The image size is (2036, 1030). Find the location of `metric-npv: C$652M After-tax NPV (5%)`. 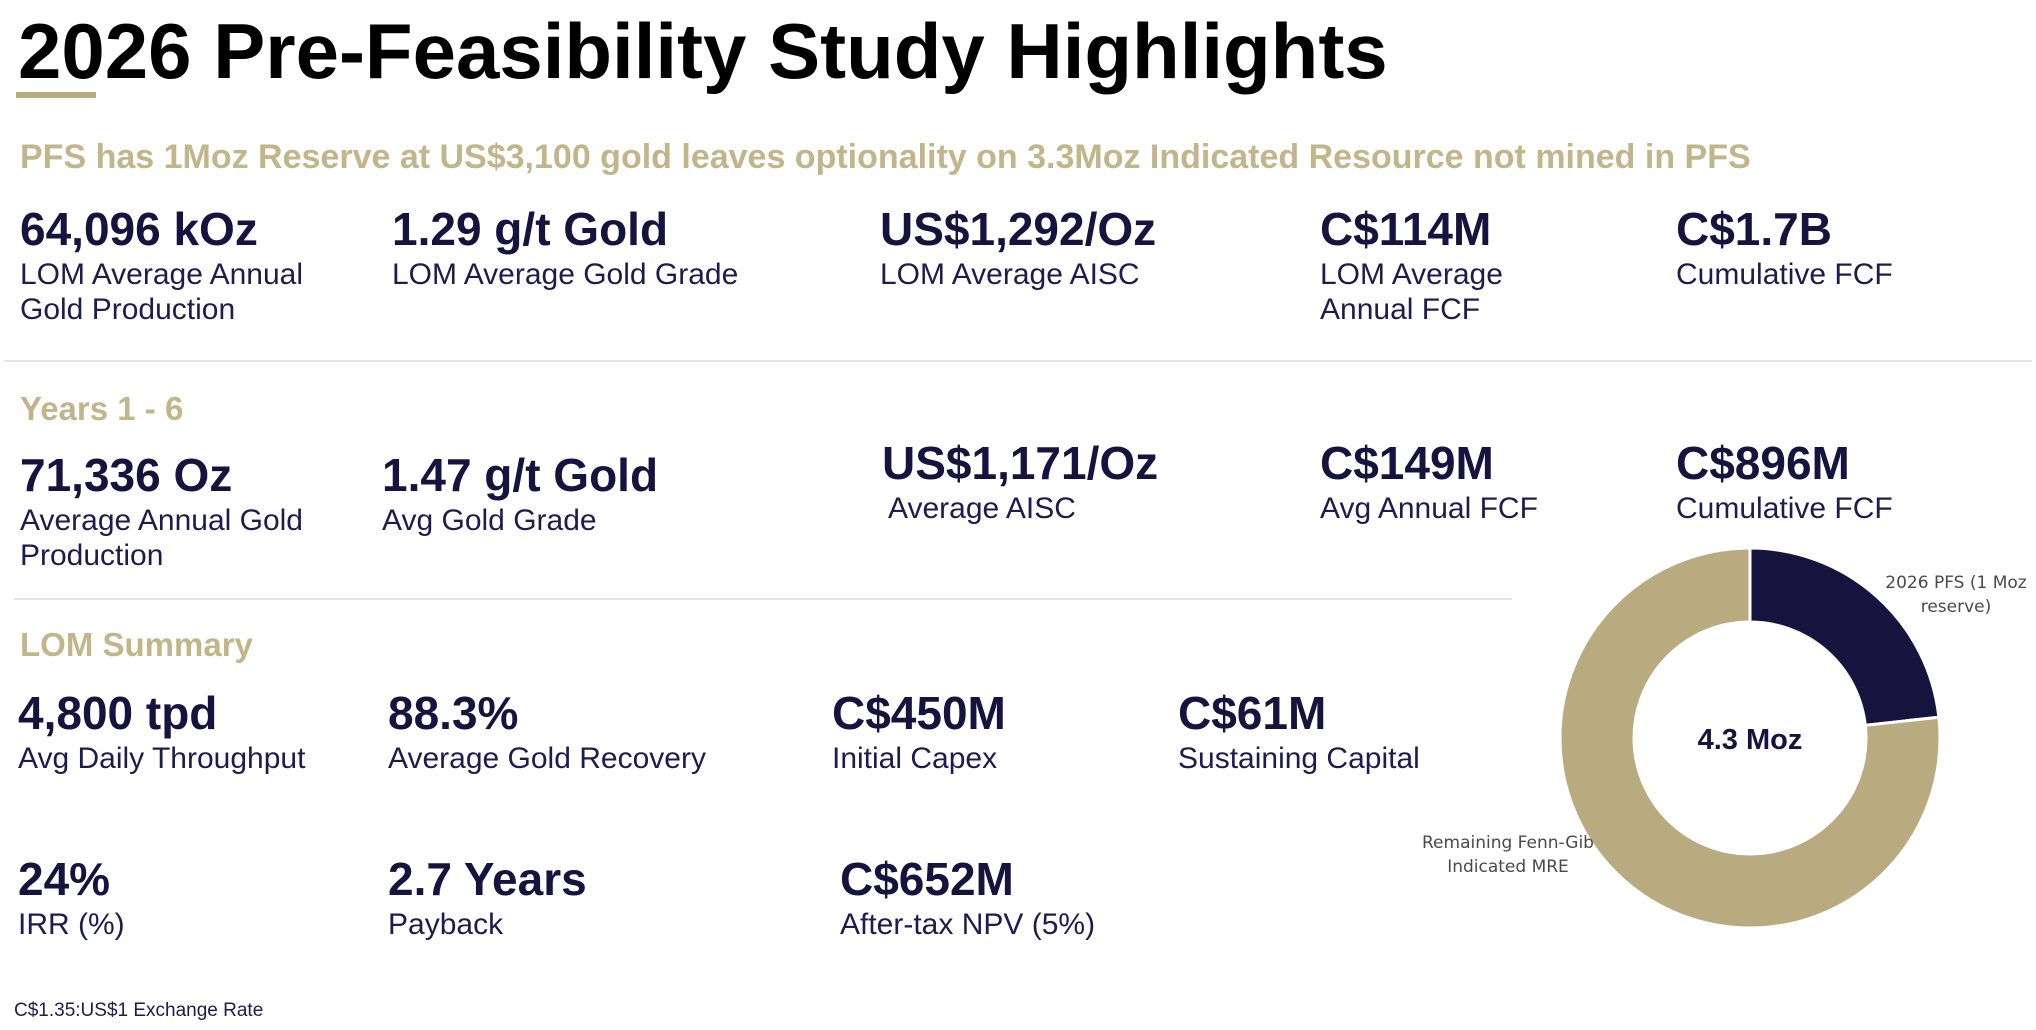

metric-npv: C$652M After-tax NPV (5%) is located at coordinates (1020, 899).